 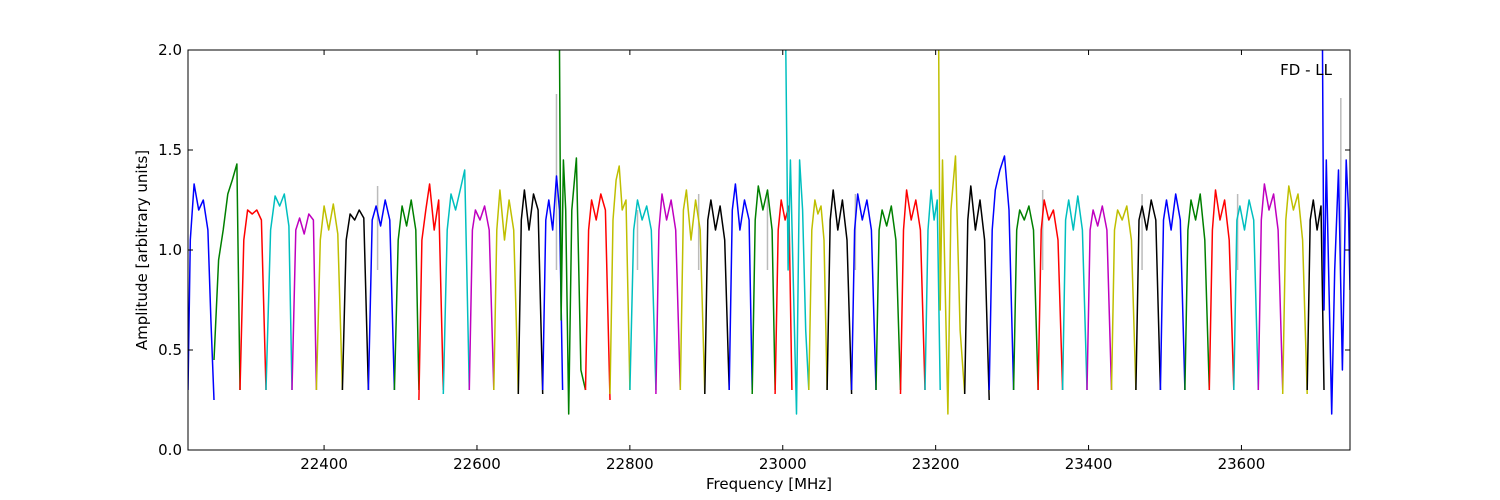 I want to click on y-tick-label: 2.0, so click(x=170, y=50).